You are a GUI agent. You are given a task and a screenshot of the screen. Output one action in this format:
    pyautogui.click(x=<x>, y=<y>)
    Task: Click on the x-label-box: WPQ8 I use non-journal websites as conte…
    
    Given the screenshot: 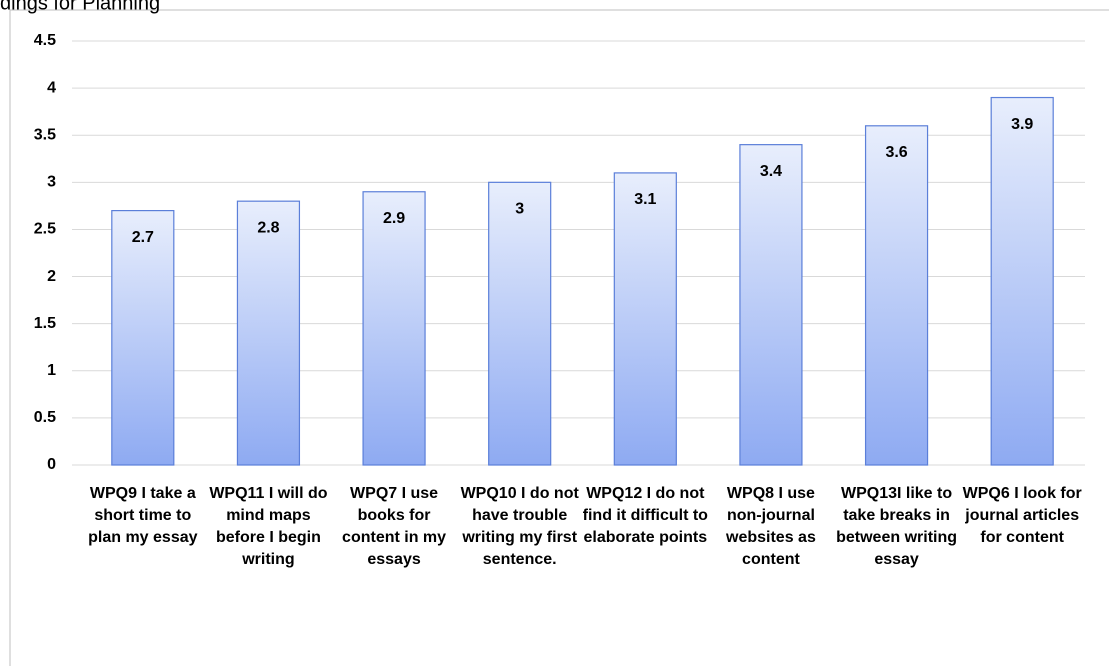 What is the action you would take?
    pyautogui.click(x=771, y=526)
    